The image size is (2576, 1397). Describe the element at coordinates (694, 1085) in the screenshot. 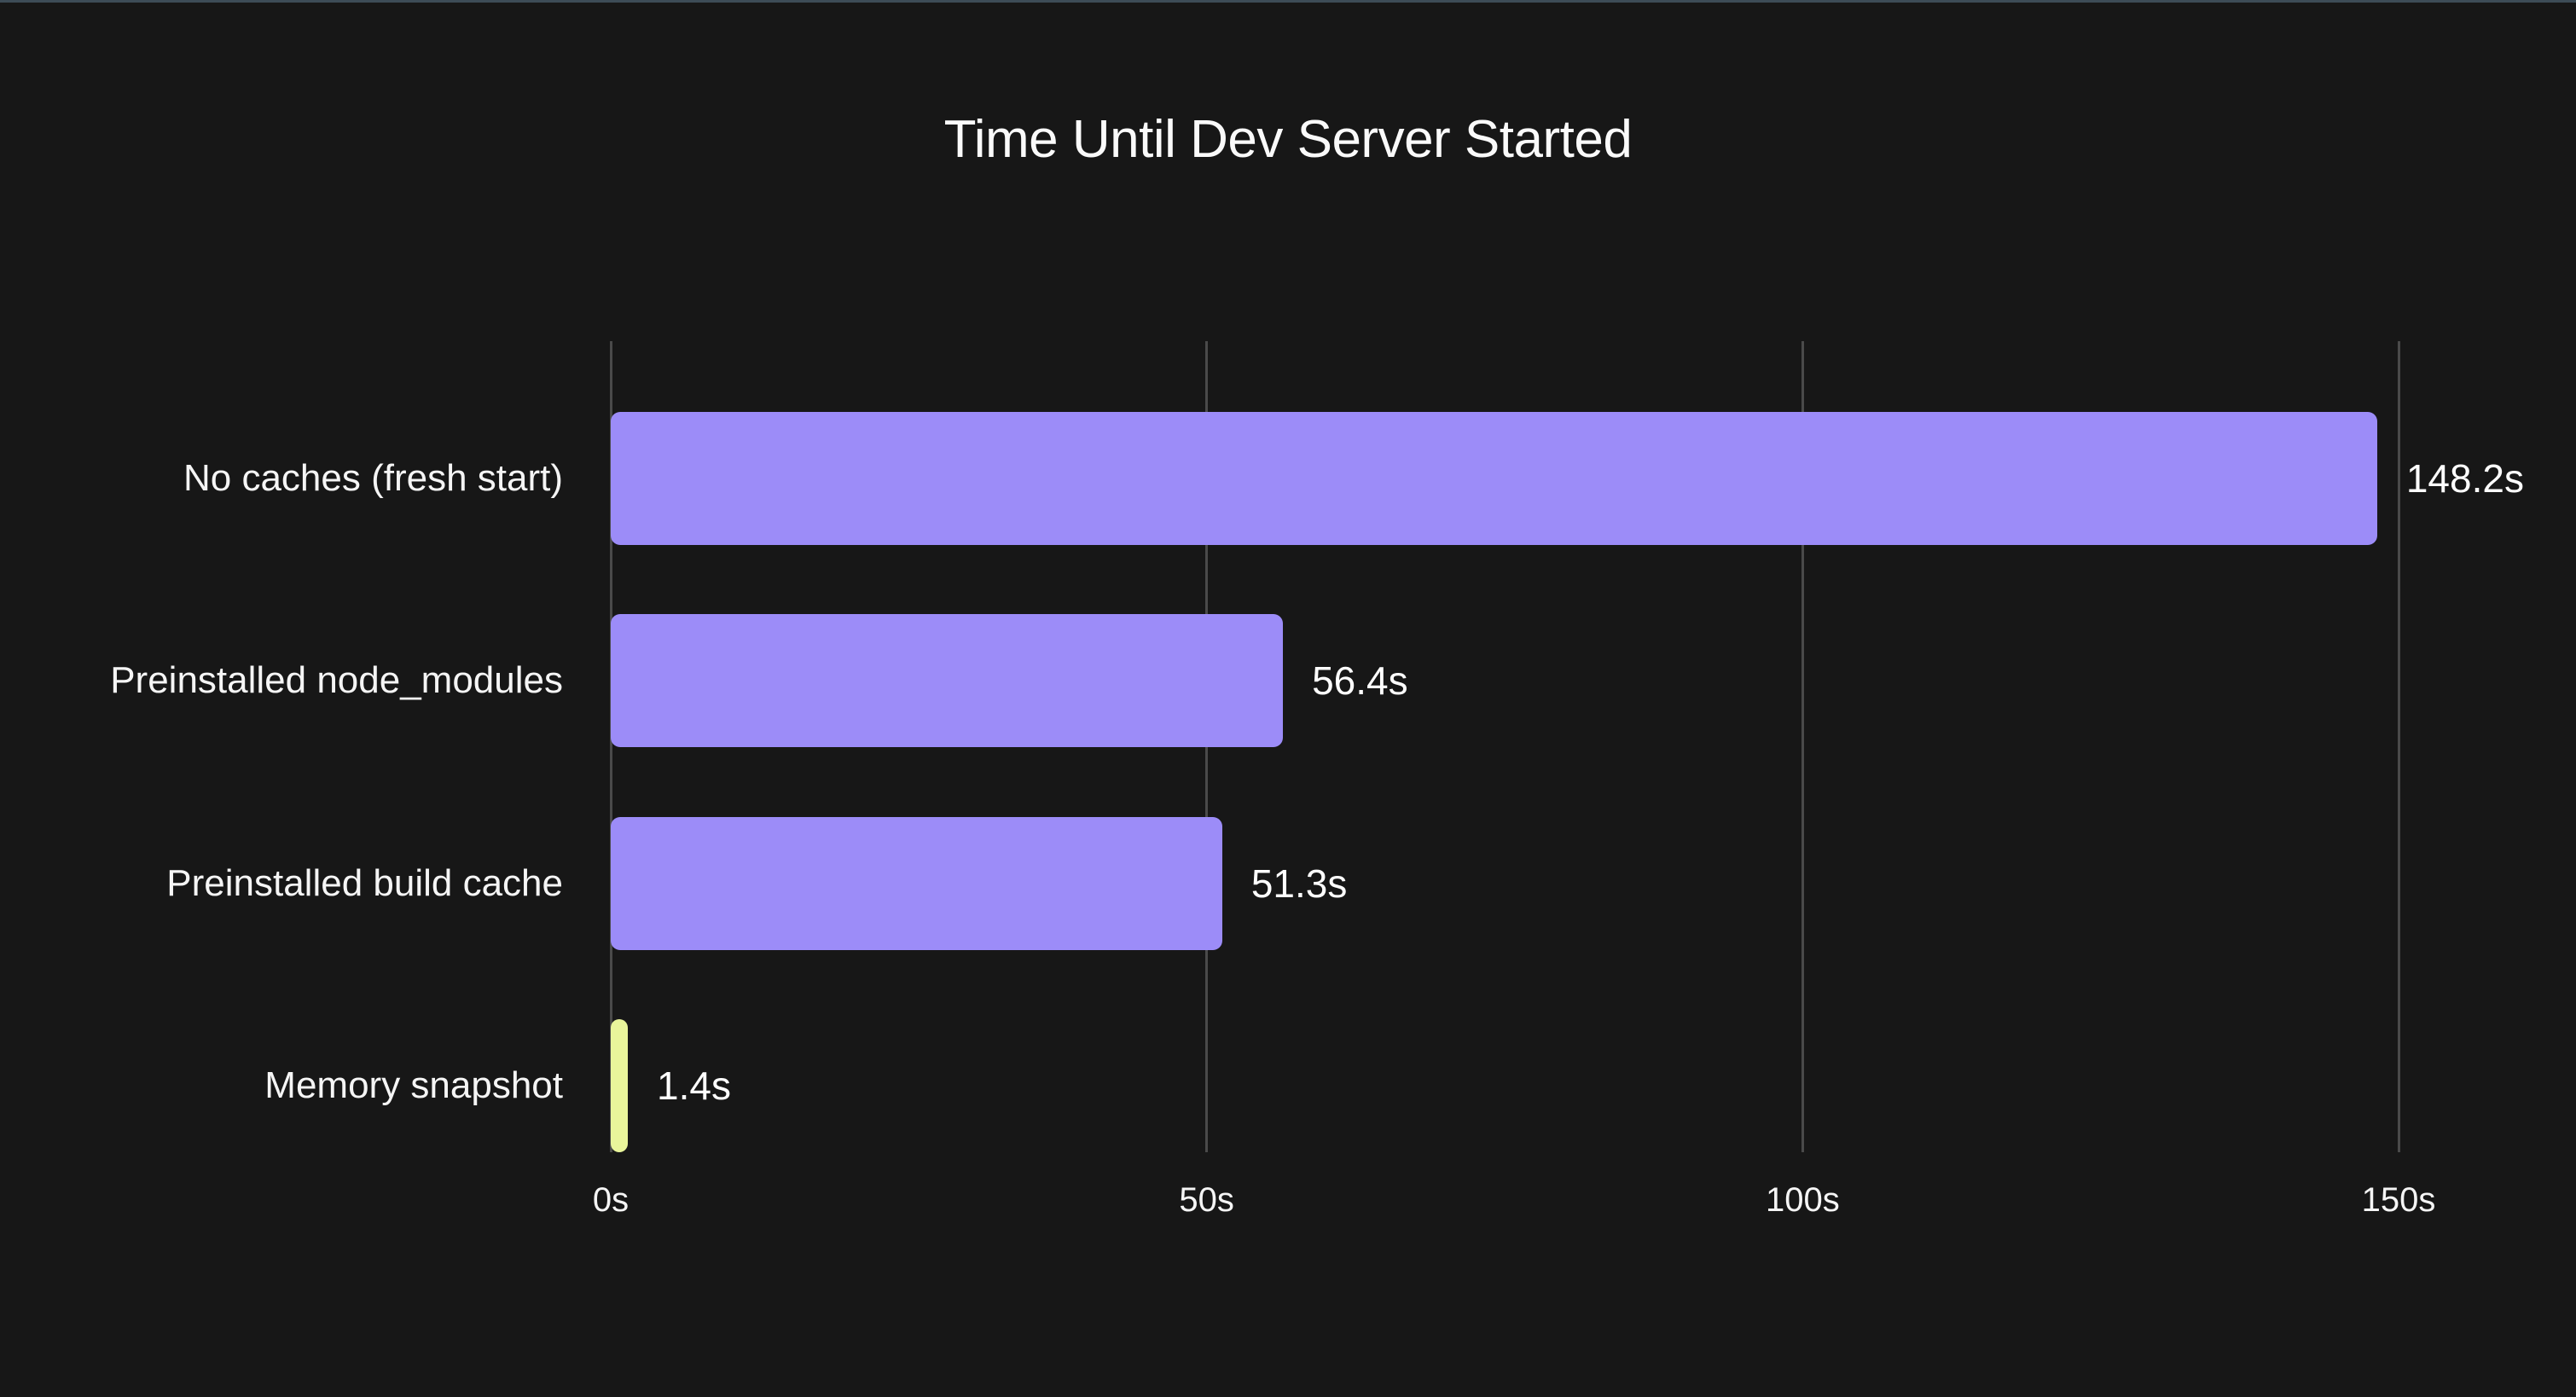

I see `value-label: 1.4s` at that location.